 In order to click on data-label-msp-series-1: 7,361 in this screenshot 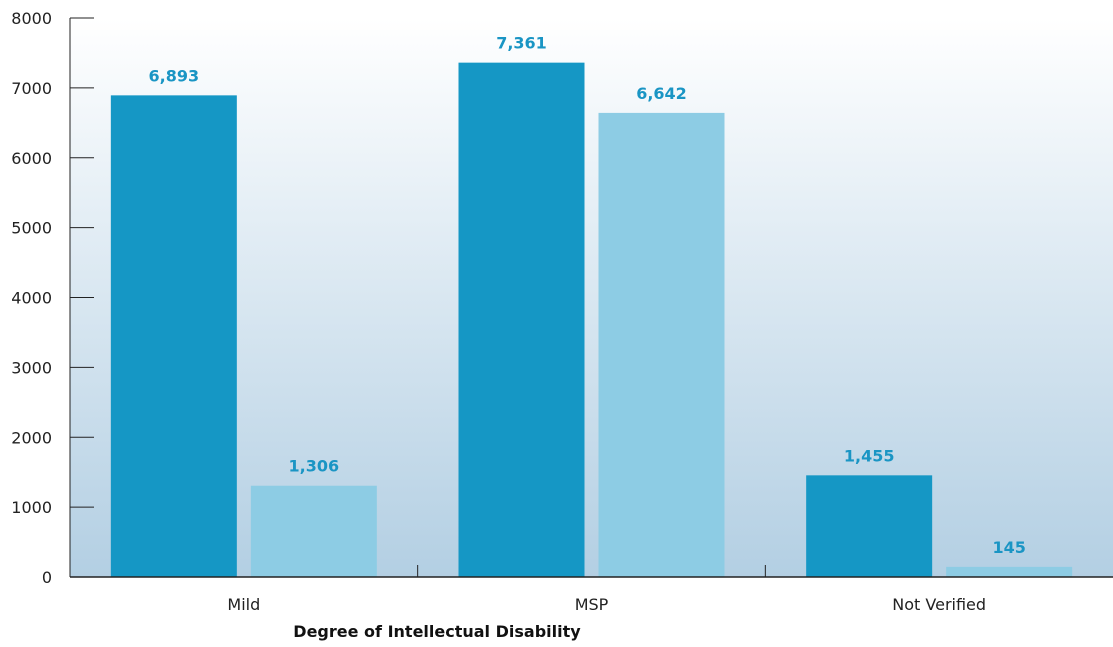, I will do `click(521, 43)`.